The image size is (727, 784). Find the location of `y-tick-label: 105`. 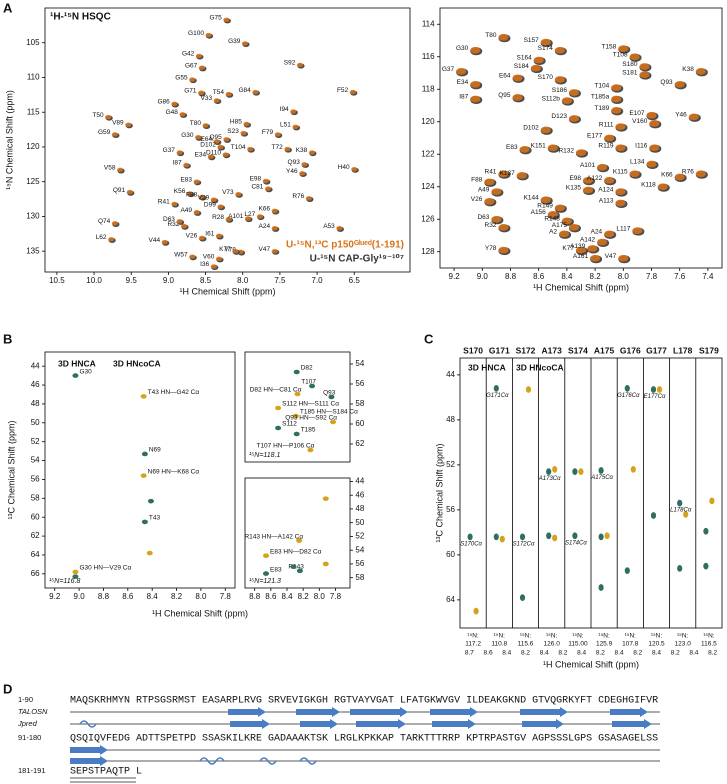

y-tick-label: 105 is located at coordinates (33, 42).